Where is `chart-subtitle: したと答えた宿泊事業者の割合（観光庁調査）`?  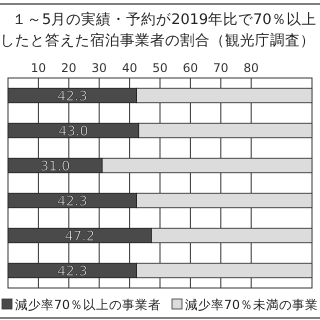
chart-subtitle: したと答えた宿泊事業者の割合（観光庁調査） is located at coordinates (157, 40).